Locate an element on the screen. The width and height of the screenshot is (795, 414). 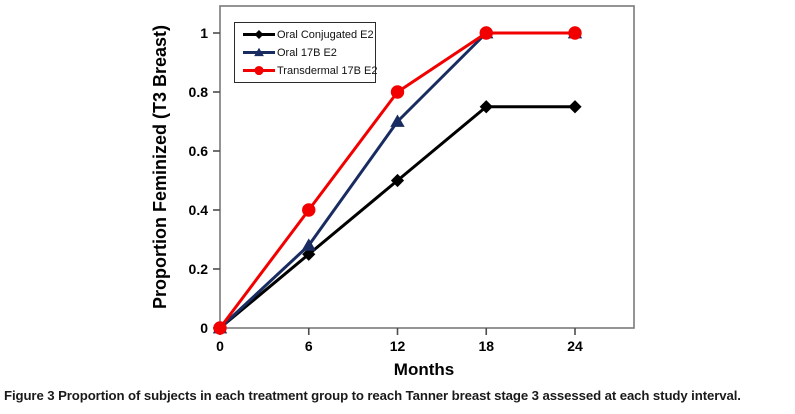
line-triangle-marker-icon is located at coordinates (259, 52).